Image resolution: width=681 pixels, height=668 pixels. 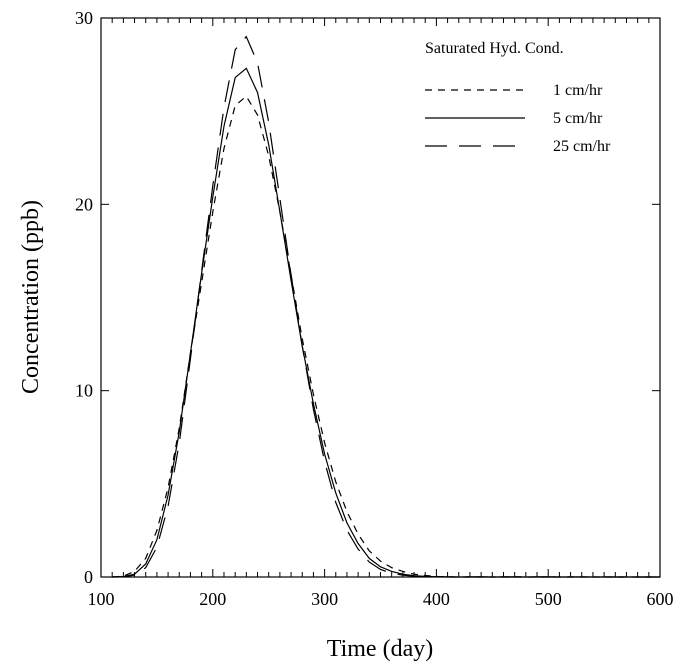 What do you see at coordinates (660, 599) in the screenshot?
I see `x-tick-label: 600` at bounding box center [660, 599].